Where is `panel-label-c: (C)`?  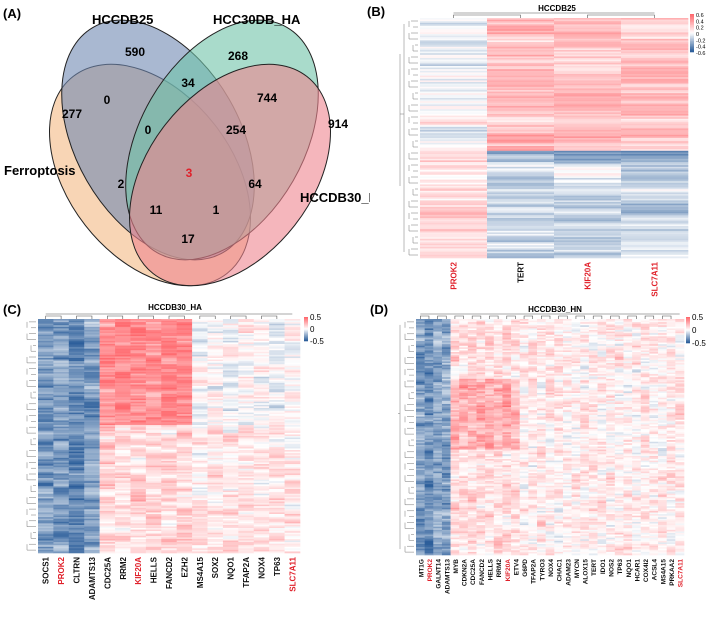 panel-label-c: (C) is located at coordinates (12, 309).